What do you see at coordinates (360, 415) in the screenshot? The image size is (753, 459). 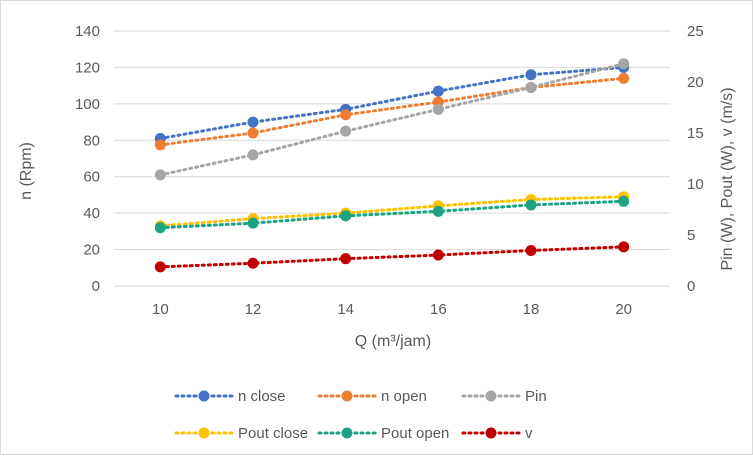 I see `legend: n close n open Pin Pout close Pout open v` at bounding box center [360, 415].